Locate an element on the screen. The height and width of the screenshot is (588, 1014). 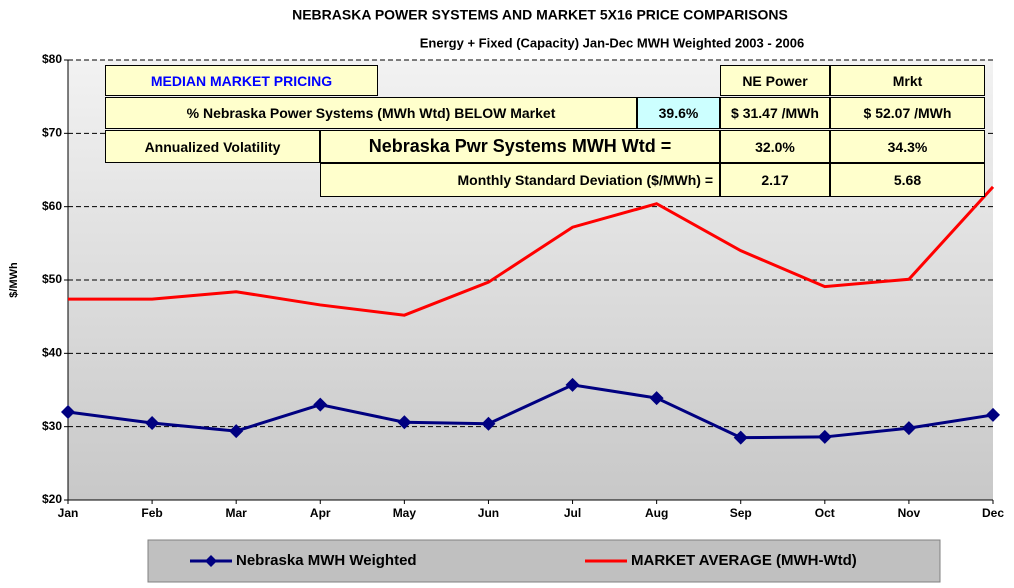
table-value: 39.6% is located at coordinates (678, 113).